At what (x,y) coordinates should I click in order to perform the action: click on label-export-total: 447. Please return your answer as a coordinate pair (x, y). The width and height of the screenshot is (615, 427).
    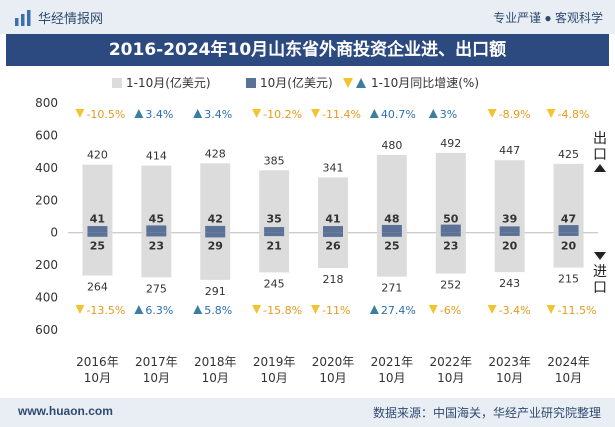
    Looking at the image, I should click on (509, 150).